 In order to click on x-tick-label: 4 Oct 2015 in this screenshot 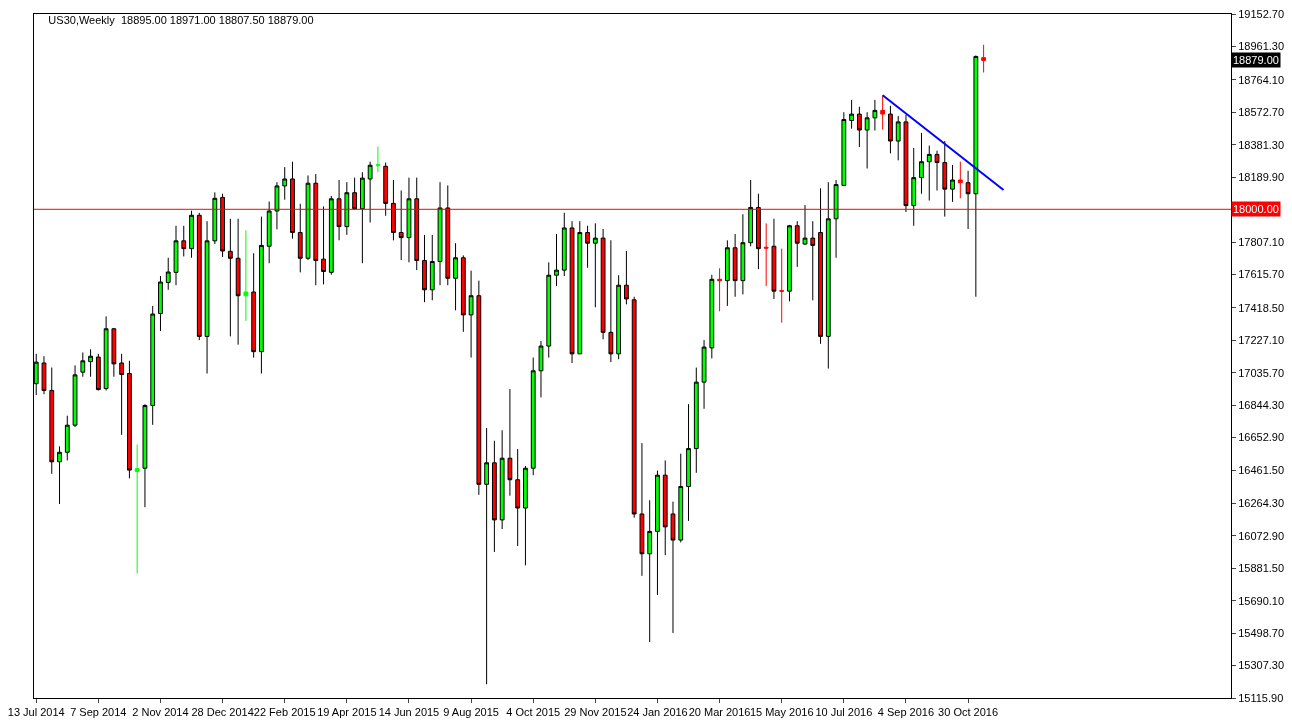, I will do `click(533, 712)`.